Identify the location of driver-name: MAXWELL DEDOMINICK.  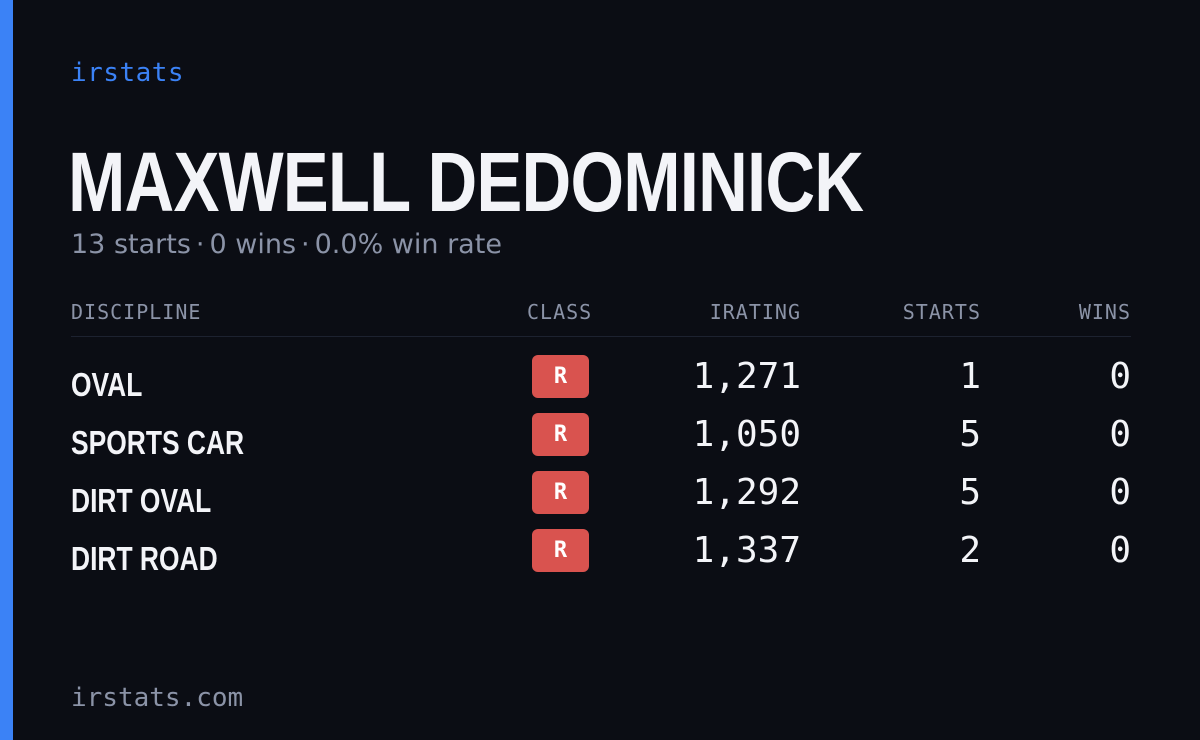
(466, 182).